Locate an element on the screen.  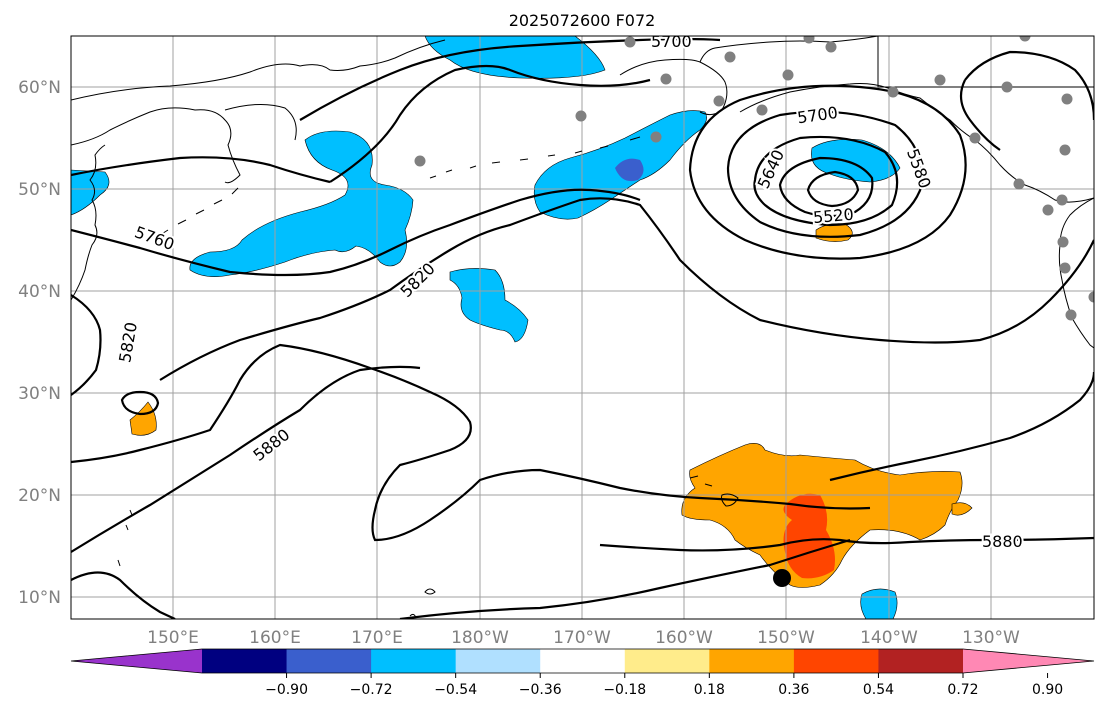
colorbar-tick-label: 0.90 is located at coordinates (1047, 690).